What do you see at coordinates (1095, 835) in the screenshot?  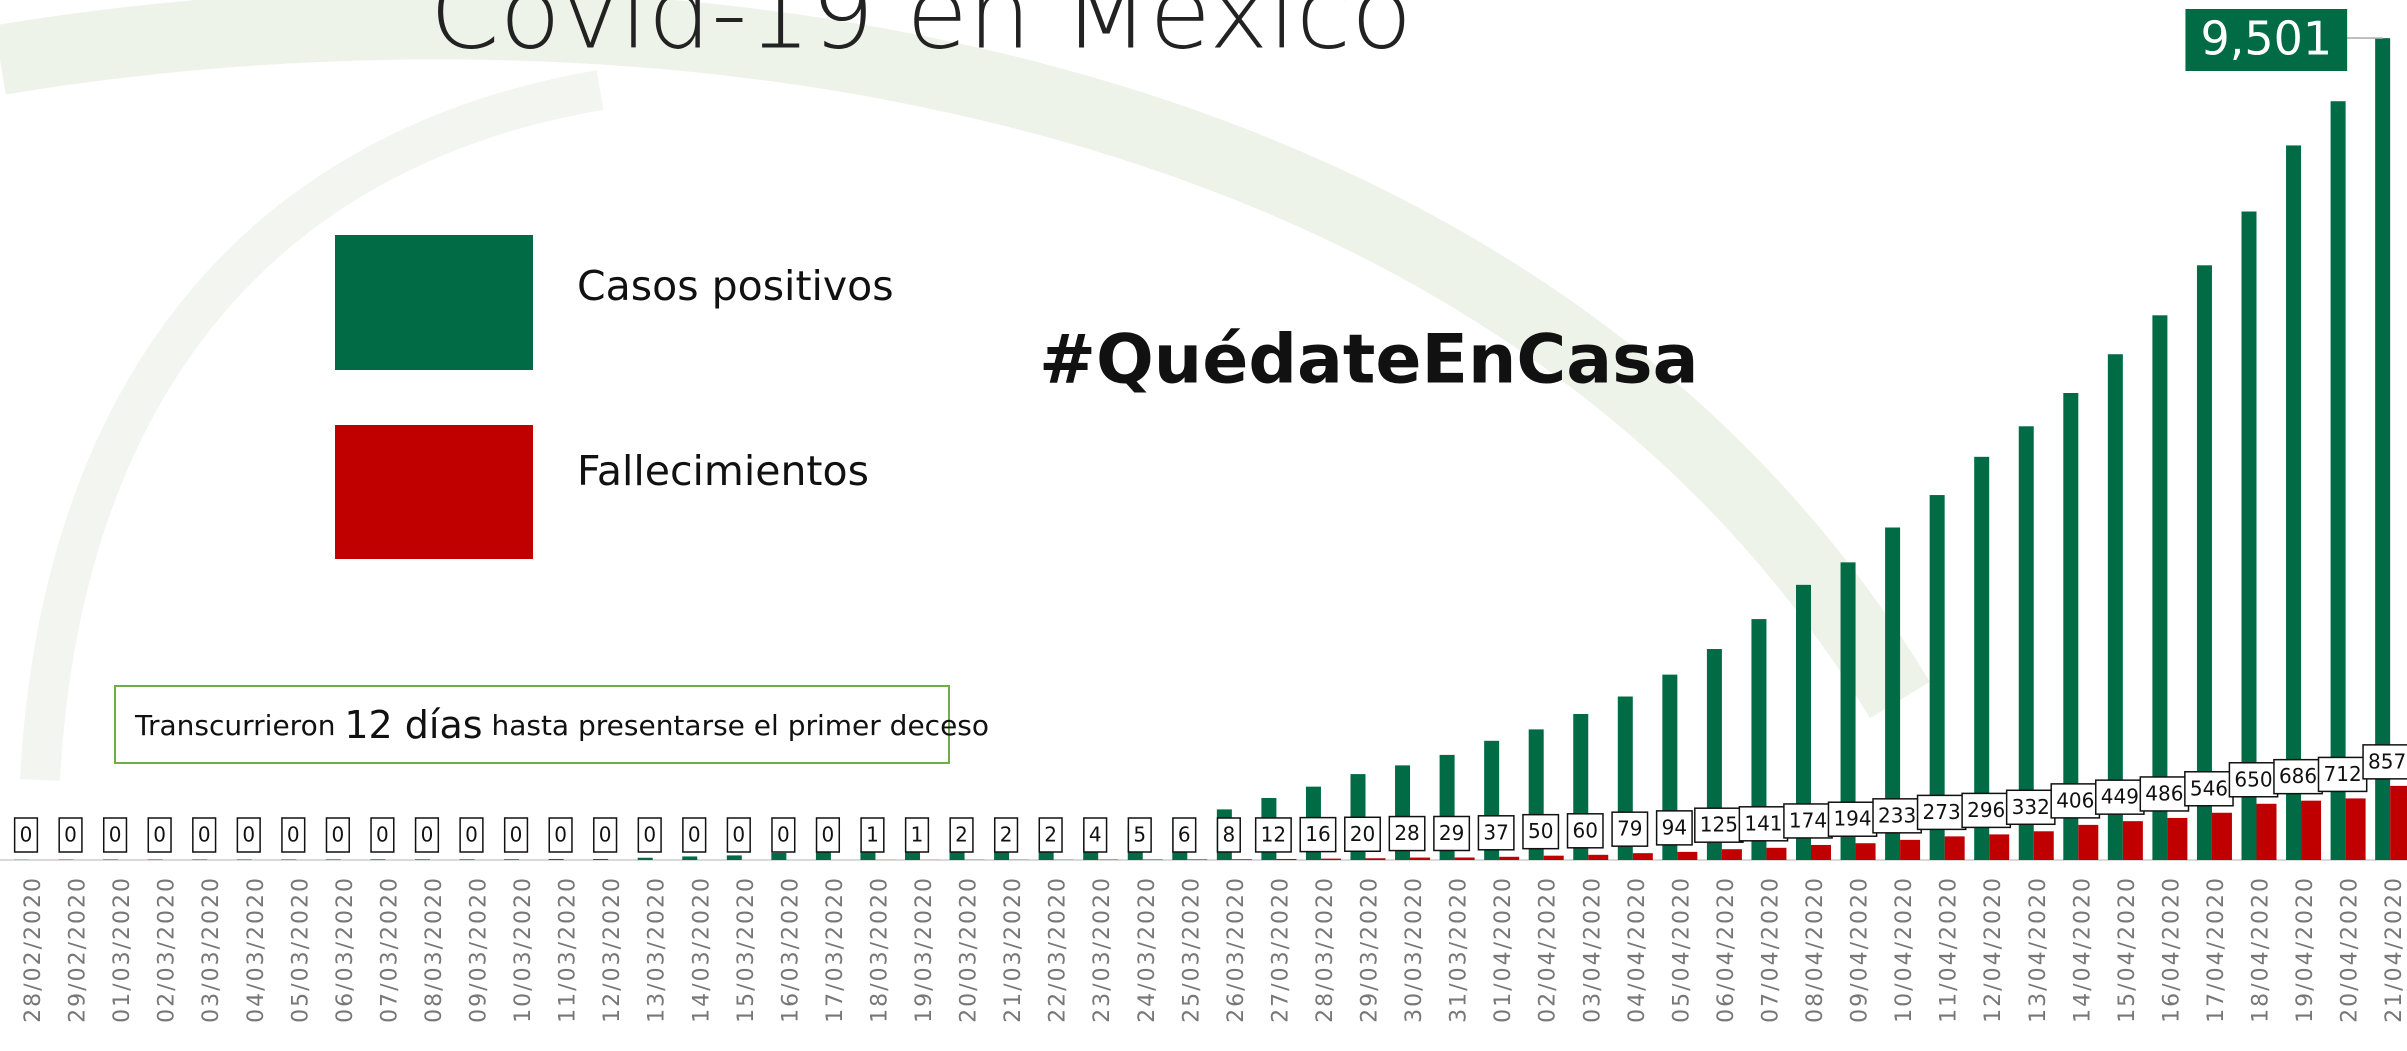 I see `data-label: 4` at bounding box center [1095, 835].